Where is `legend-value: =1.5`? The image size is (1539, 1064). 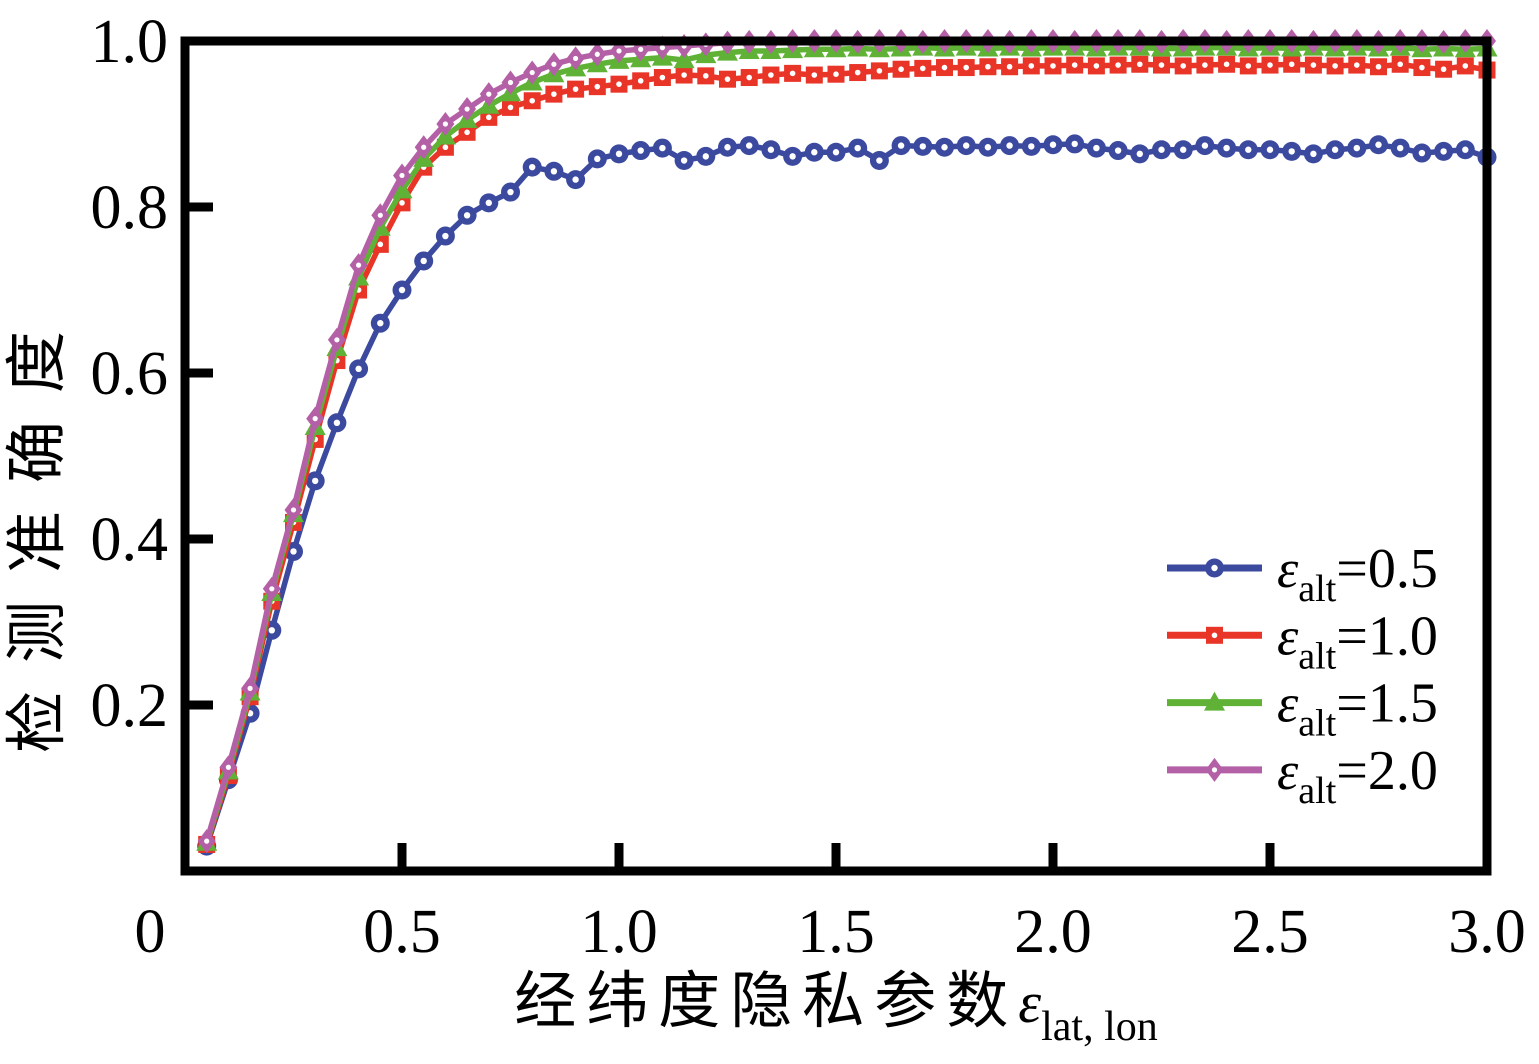 legend-value: =1.5 is located at coordinates (1387, 704).